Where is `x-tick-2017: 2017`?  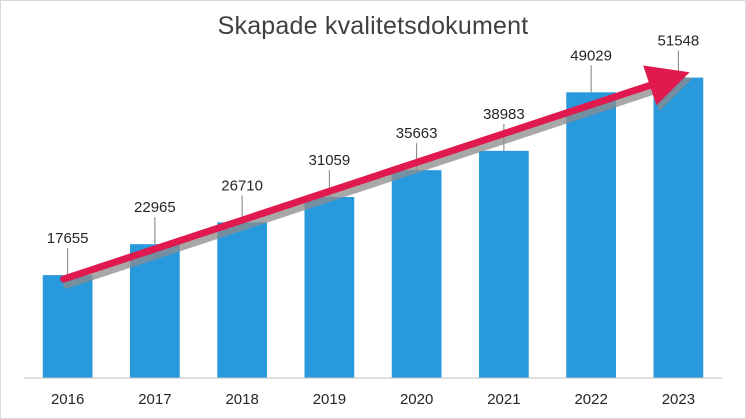
x-tick-2017: 2017 is located at coordinates (154, 399).